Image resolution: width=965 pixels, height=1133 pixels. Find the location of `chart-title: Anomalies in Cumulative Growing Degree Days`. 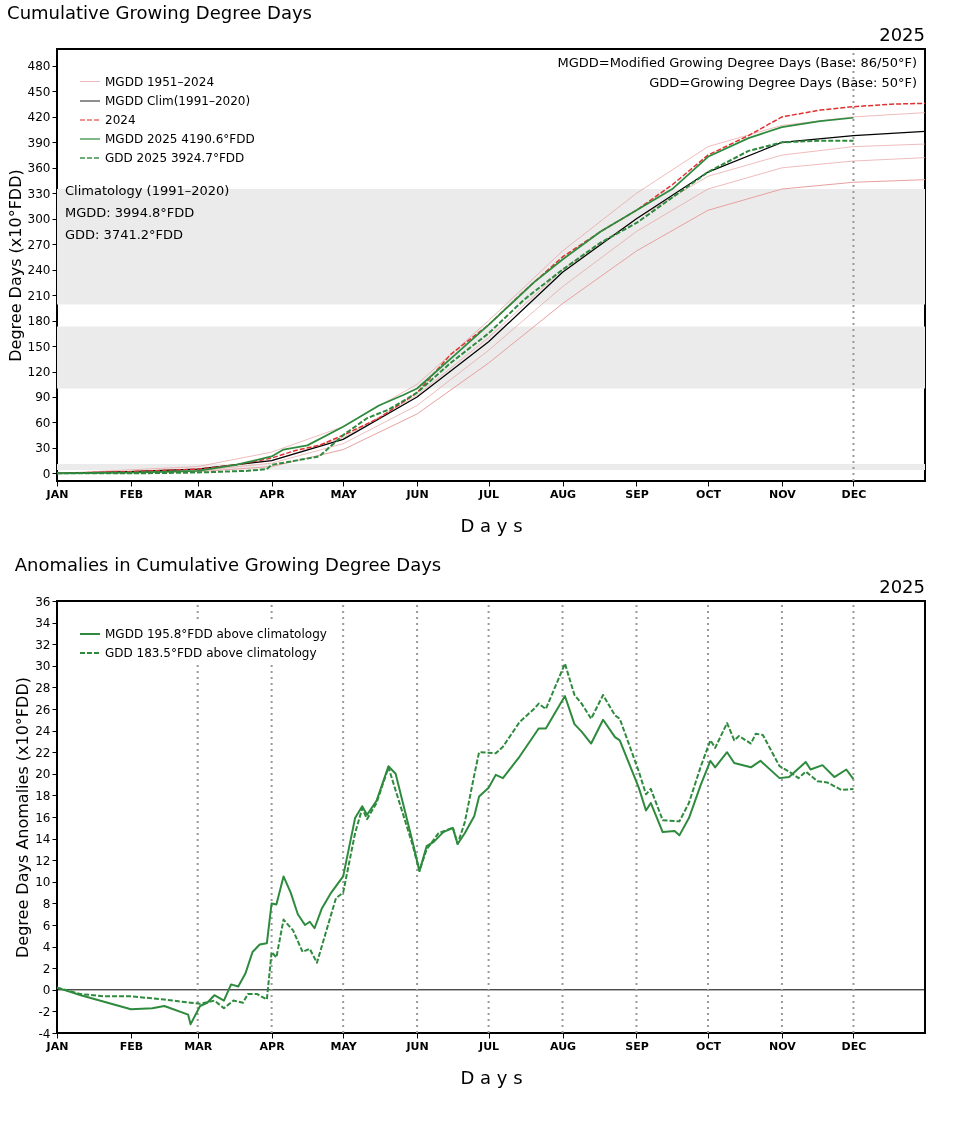

chart-title: Anomalies in Cumulative Growing Degree Days is located at coordinates (228, 564).